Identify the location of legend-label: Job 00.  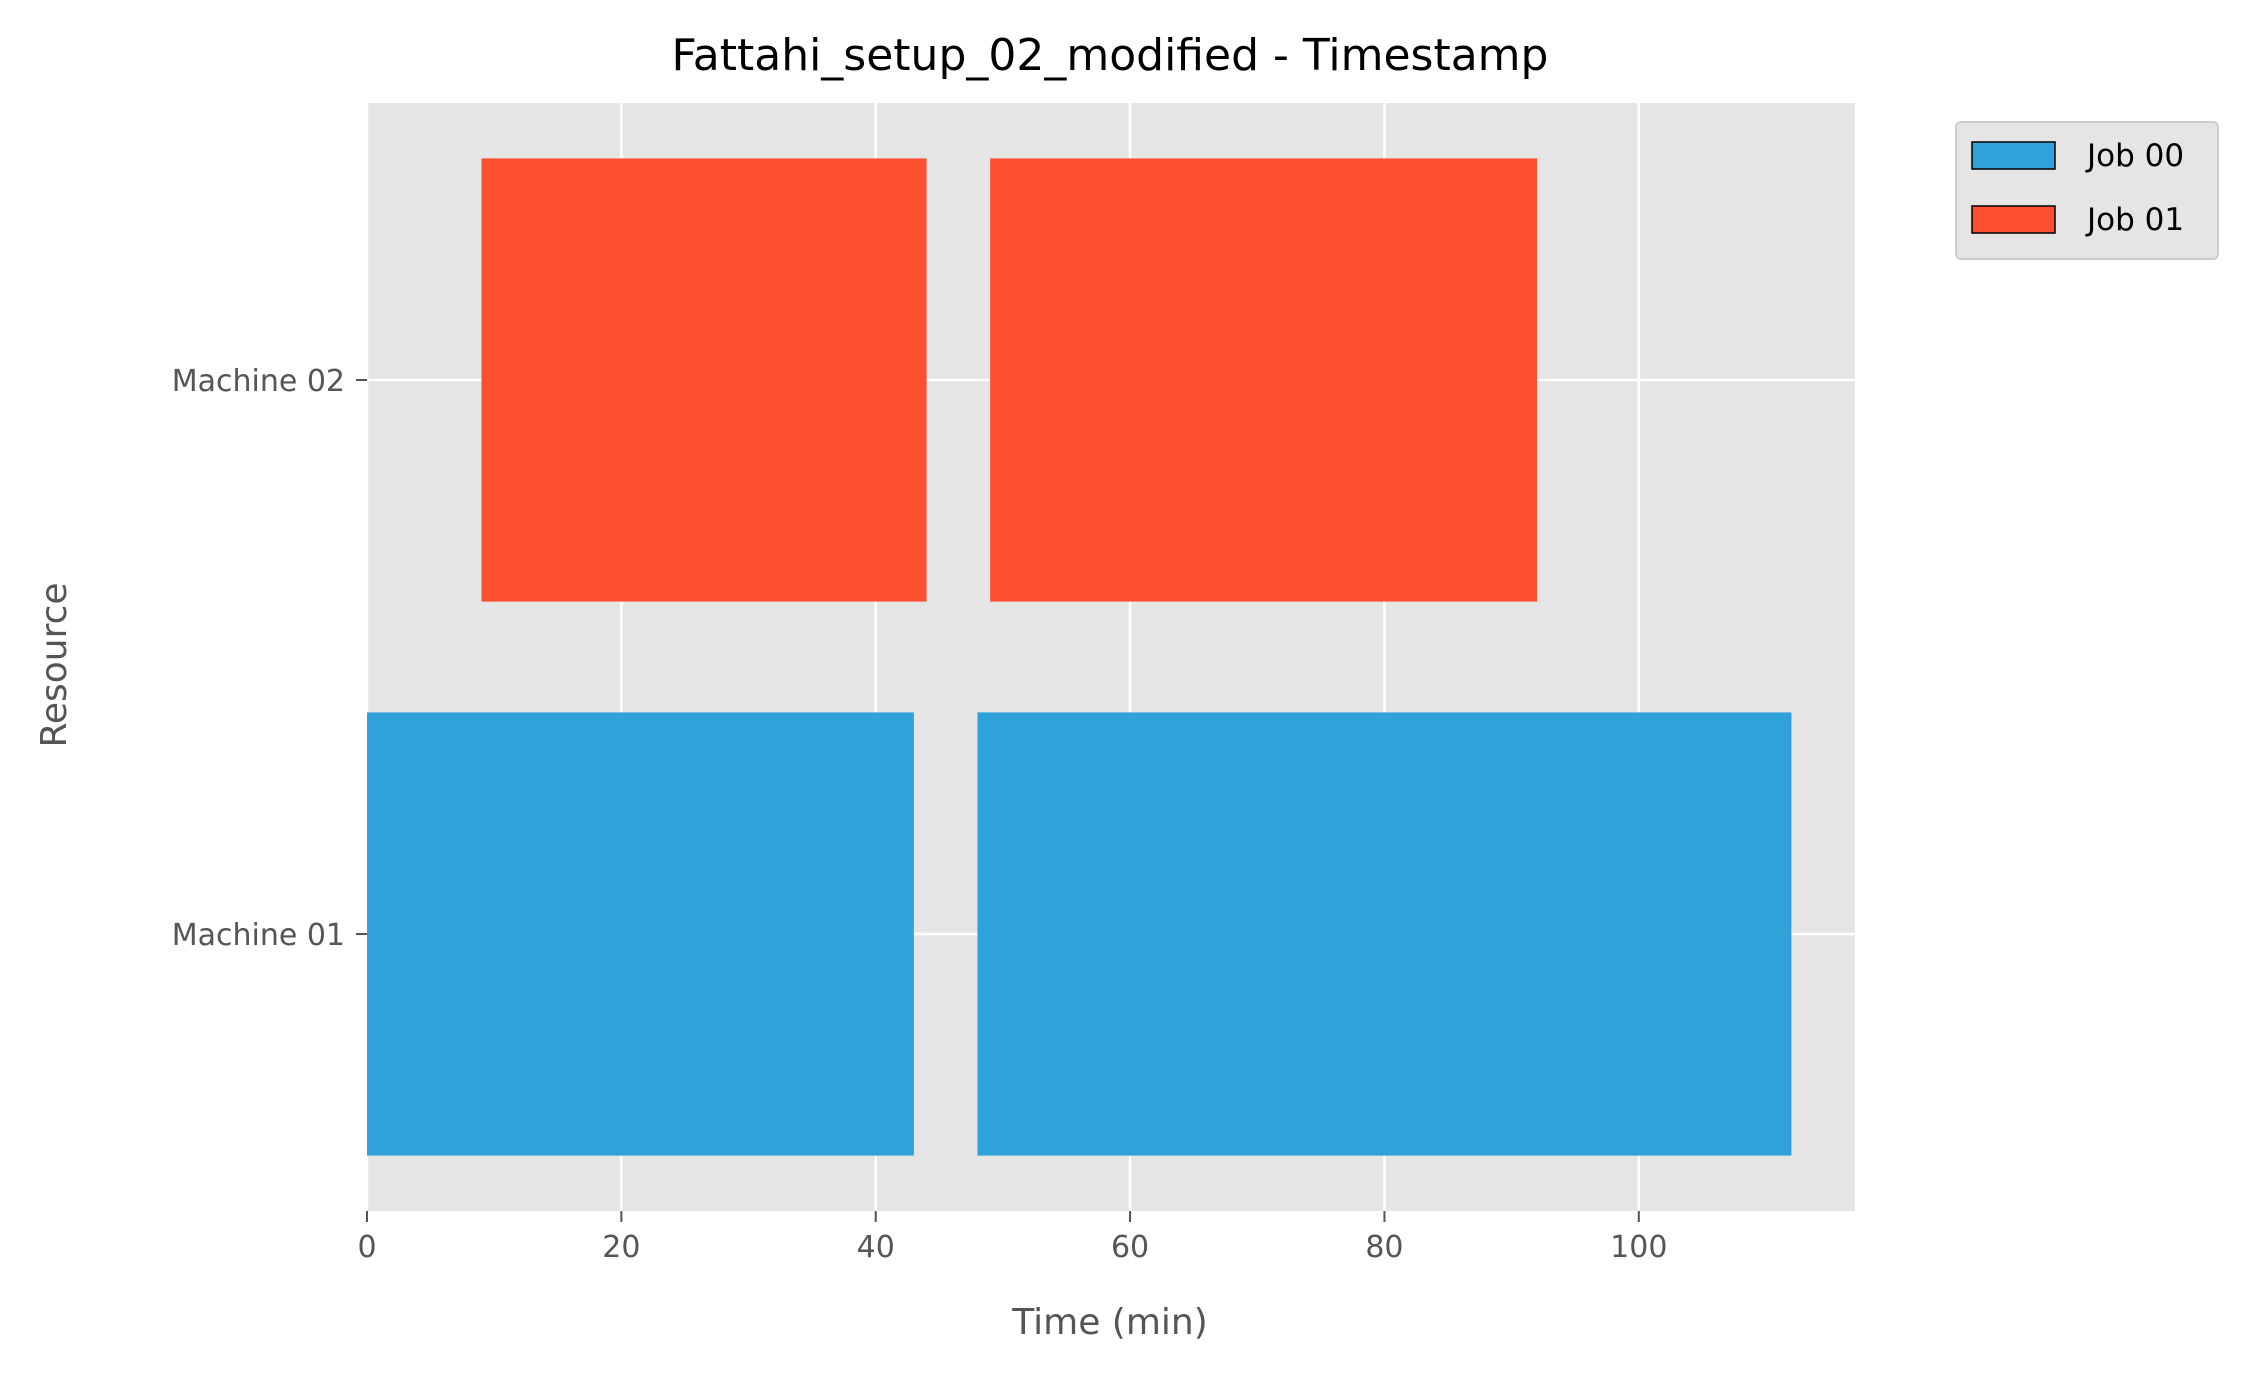
(2134, 156).